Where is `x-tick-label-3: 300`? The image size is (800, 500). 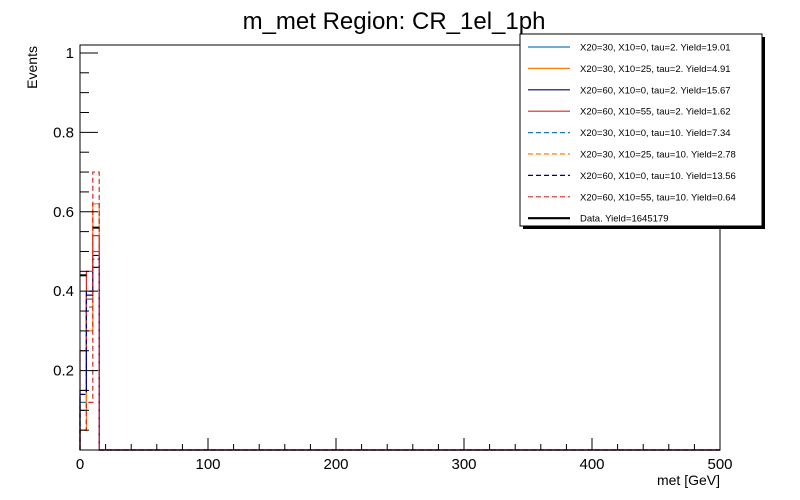
x-tick-label-3: 300 is located at coordinates (463, 464).